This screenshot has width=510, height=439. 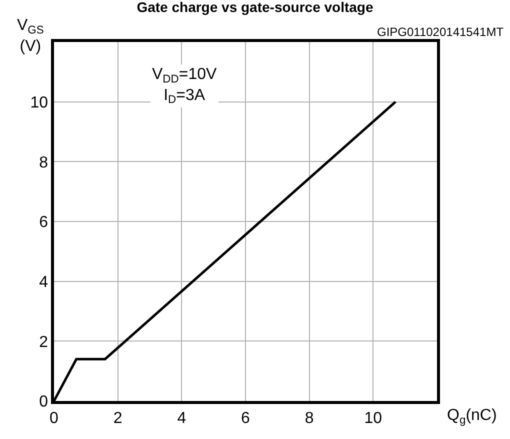 What do you see at coordinates (472, 416) in the screenshot?
I see `x-axis-title: Q$_{g}$(nC)` at bounding box center [472, 416].